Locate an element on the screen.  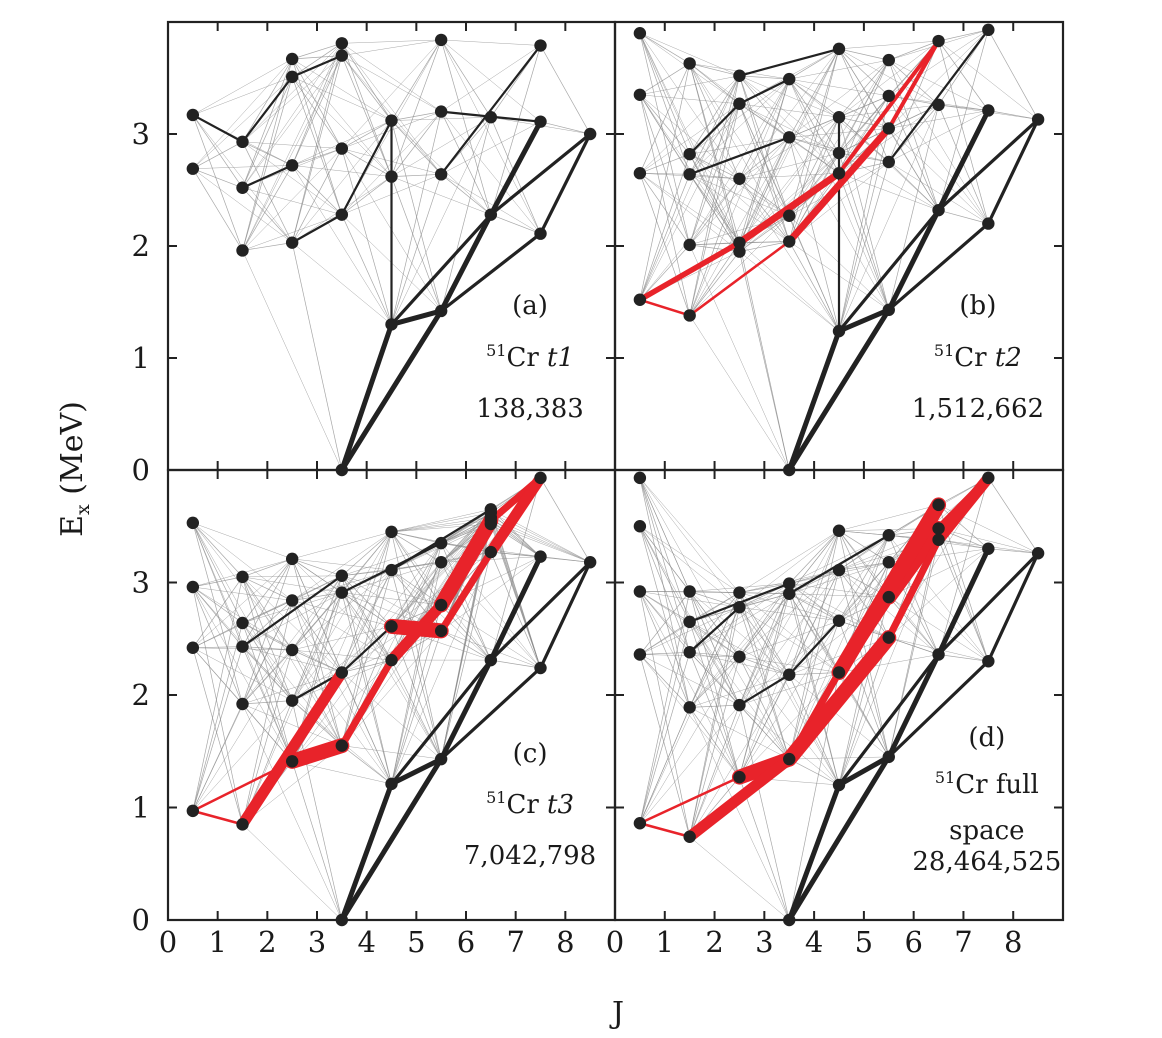
x-tick-label: 6 is located at coordinates (466, 942).